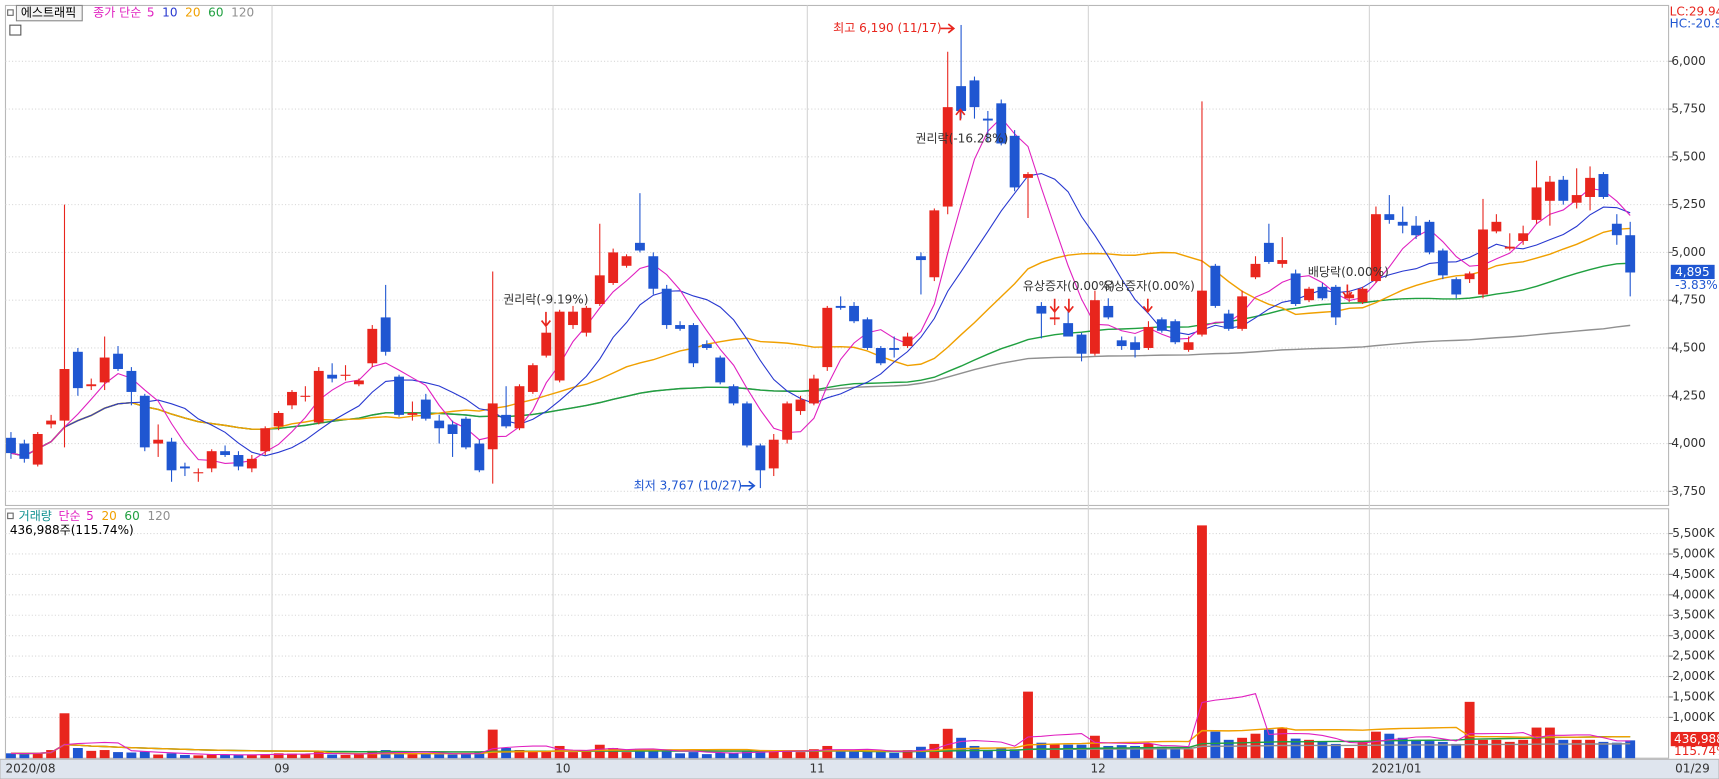 The image size is (1719, 779). Describe the element at coordinates (69, 516) in the screenshot. I see `legend-title: 단순` at that location.